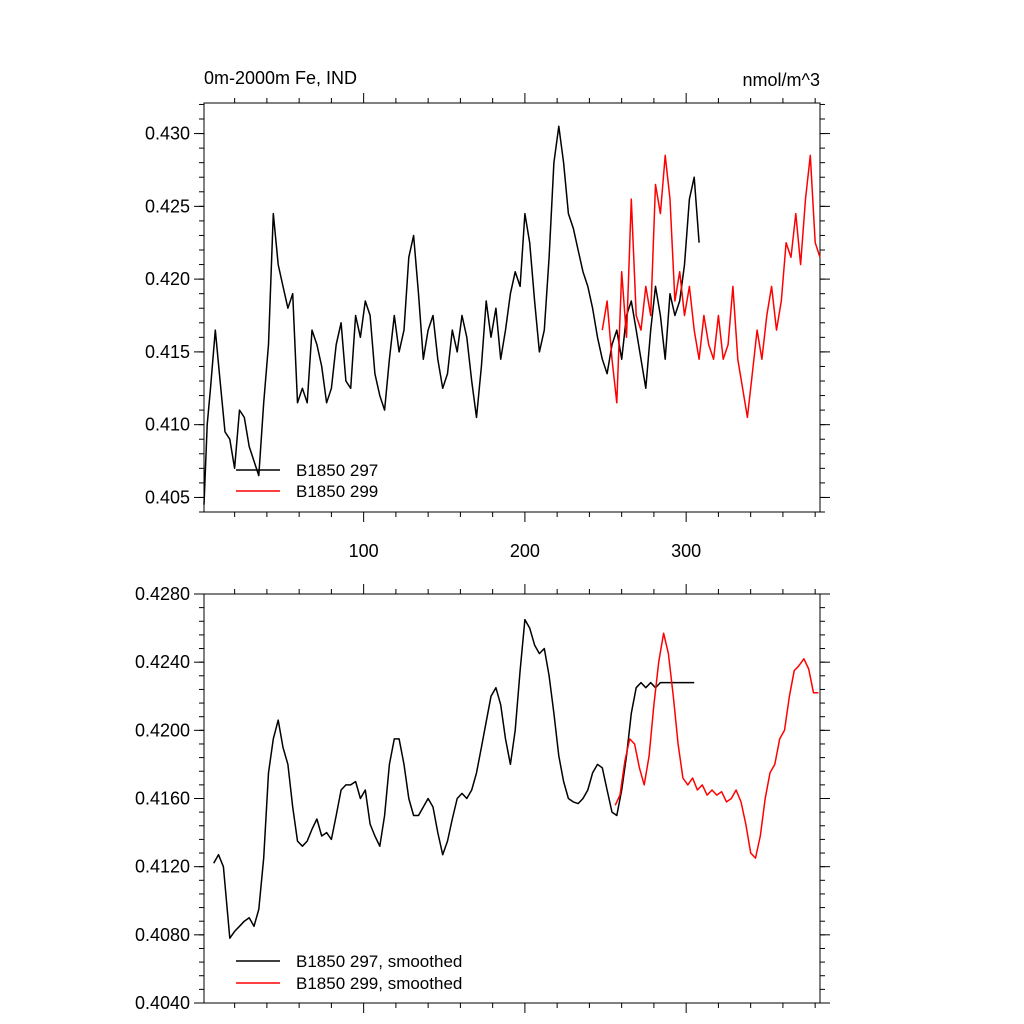 The width and height of the screenshot is (1024, 1024). Describe the element at coordinates (379, 961) in the screenshot. I see `legend-label-297-smoothed: B1850 297, smoothed` at that location.